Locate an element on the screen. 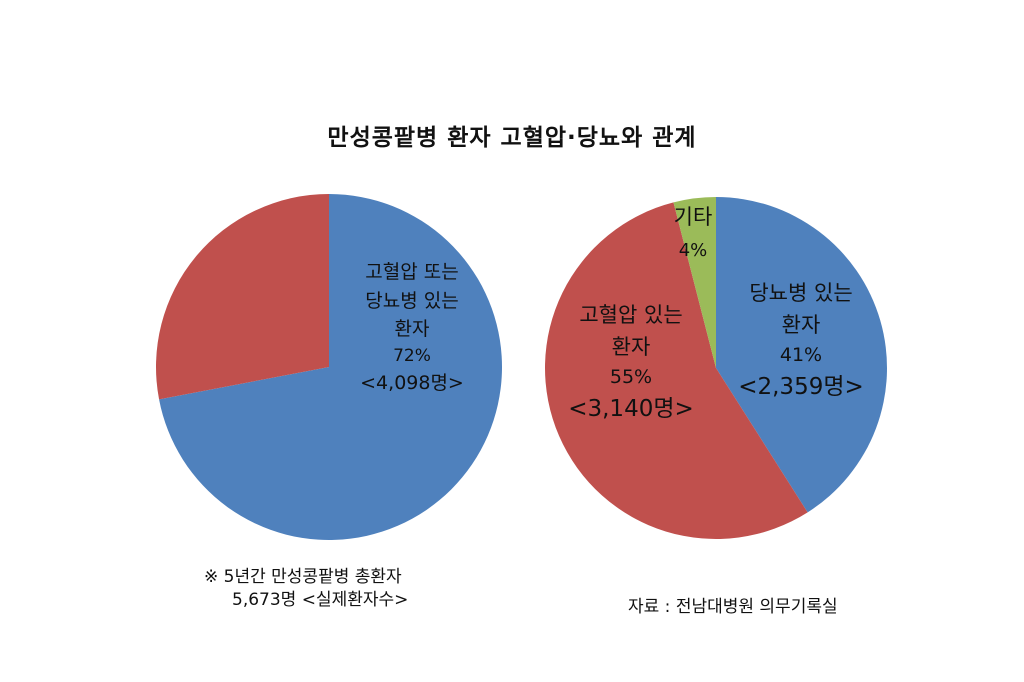 The width and height of the screenshot is (1024, 682). slice-count: <4,098명> is located at coordinates (412, 383).